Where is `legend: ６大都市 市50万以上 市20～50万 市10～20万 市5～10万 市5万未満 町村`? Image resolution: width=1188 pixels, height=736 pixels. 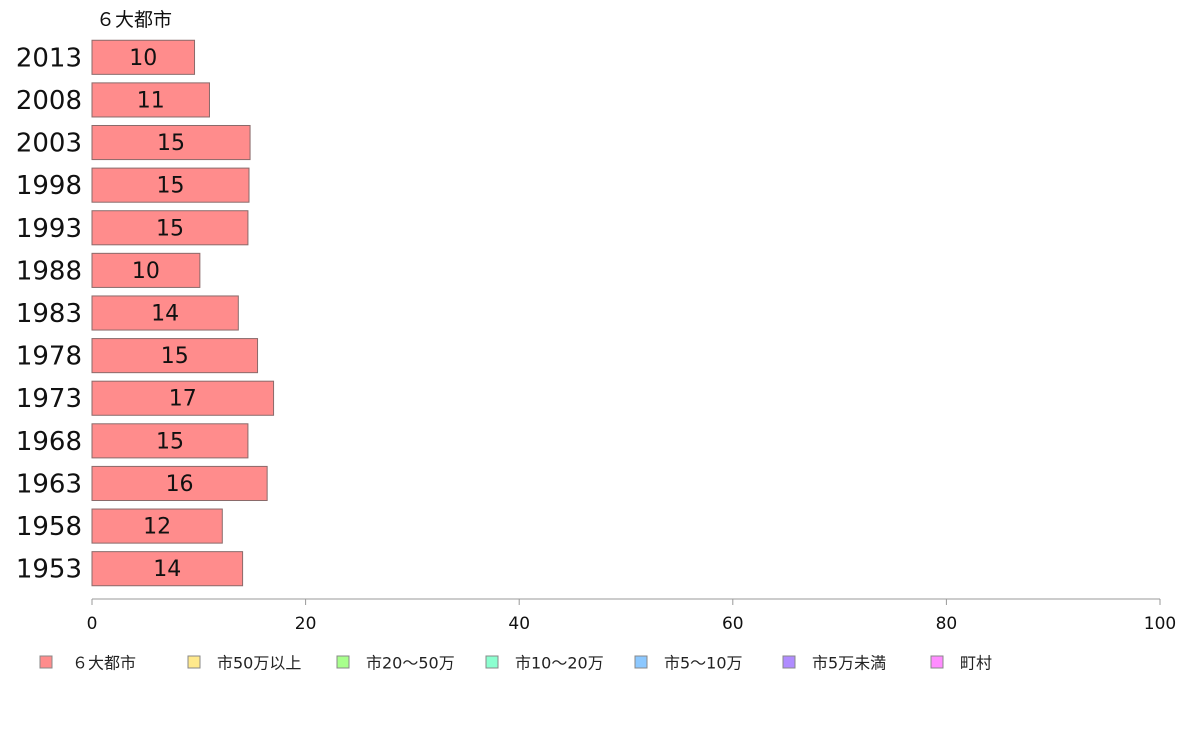
legend: ６大都市 市50万以上 市20～50万 市10～20万 市5～10万 市5万未満 町村 is located at coordinates (515, 663).